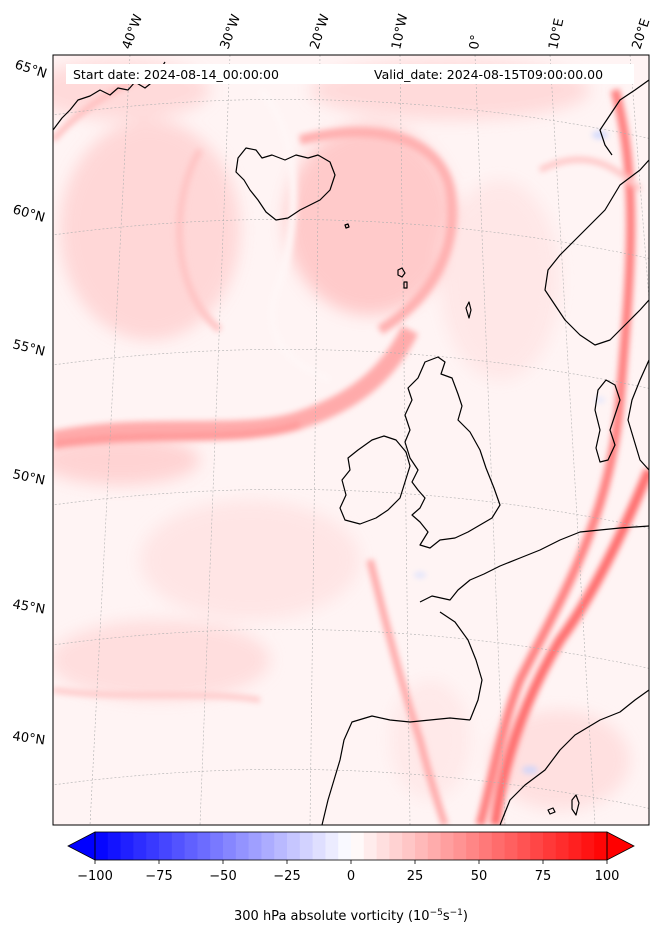  Describe the element at coordinates (351, 916) in the screenshot. I see `colorbar-label: 300 hPa absolute vorticity (10−5s−1)` at that location.